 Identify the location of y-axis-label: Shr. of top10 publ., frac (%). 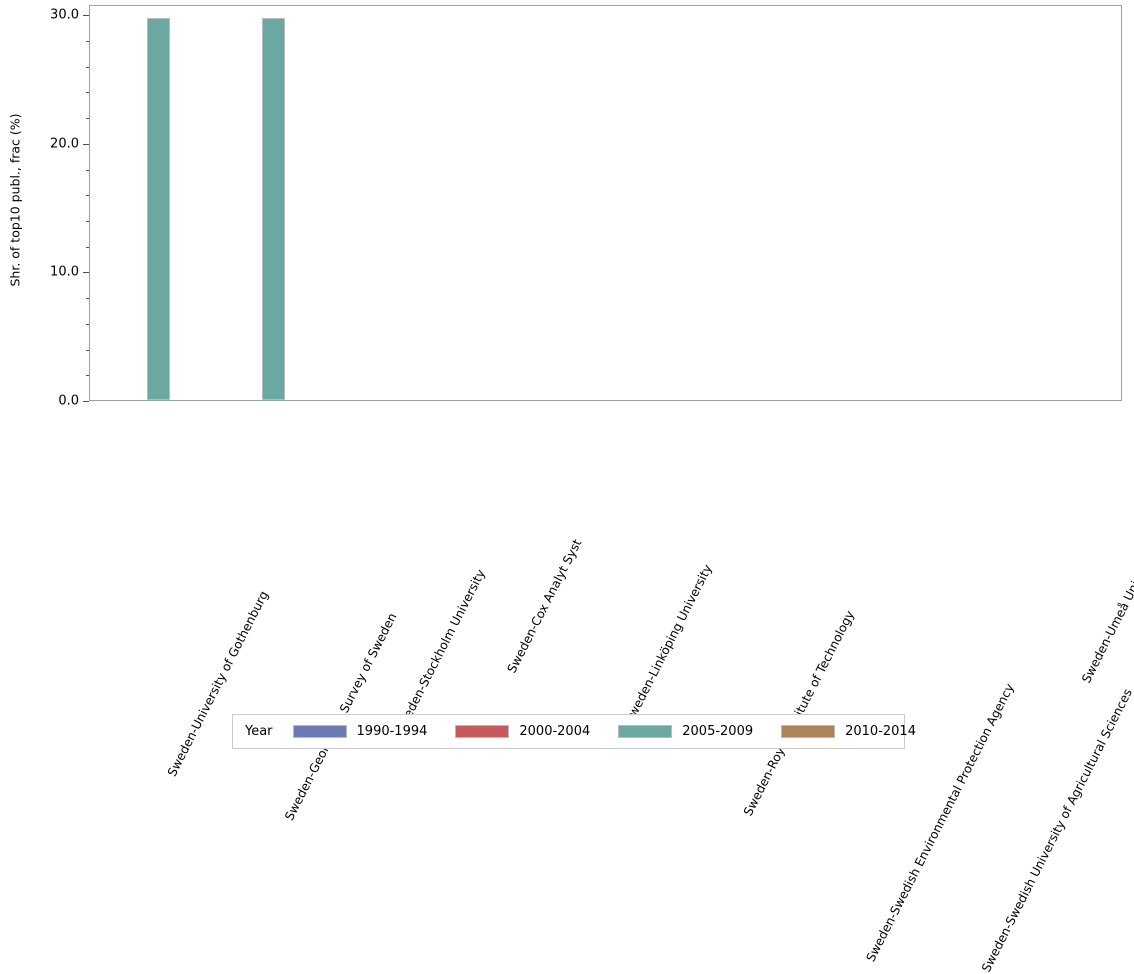
(15, 200).